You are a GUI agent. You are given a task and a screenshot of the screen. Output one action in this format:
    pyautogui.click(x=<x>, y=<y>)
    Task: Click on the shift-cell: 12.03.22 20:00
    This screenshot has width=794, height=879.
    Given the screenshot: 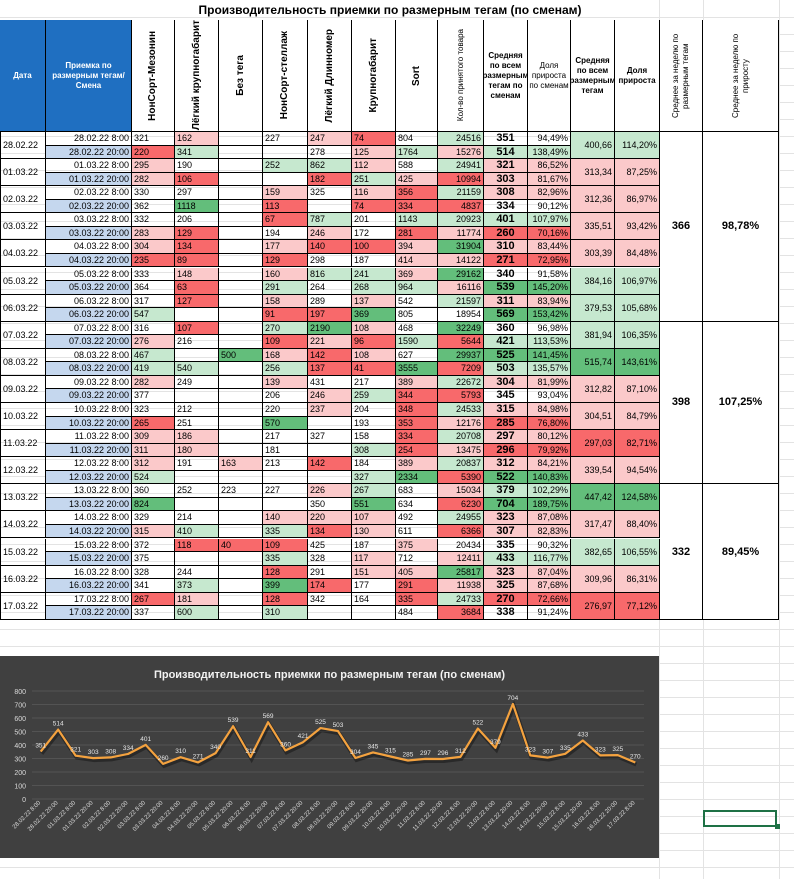 What is the action you would take?
    pyautogui.click(x=89, y=477)
    